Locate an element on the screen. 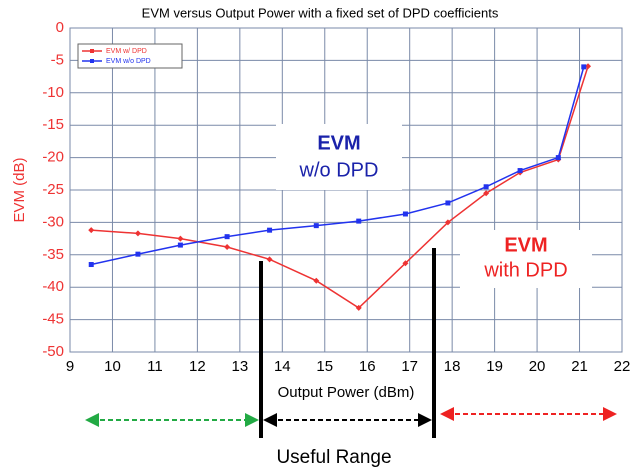 Image resolution: width=641 pixels, height=471 pixels. x-tick-label: 16 is located at coordinates (367, 366).